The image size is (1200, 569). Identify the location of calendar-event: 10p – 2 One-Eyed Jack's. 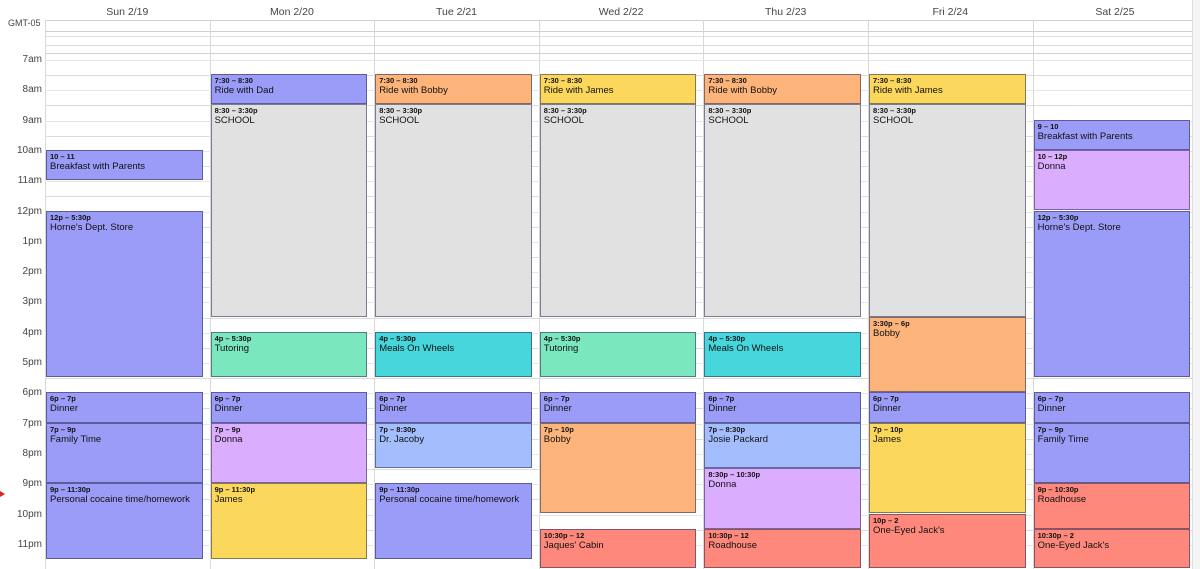
(947, 540).